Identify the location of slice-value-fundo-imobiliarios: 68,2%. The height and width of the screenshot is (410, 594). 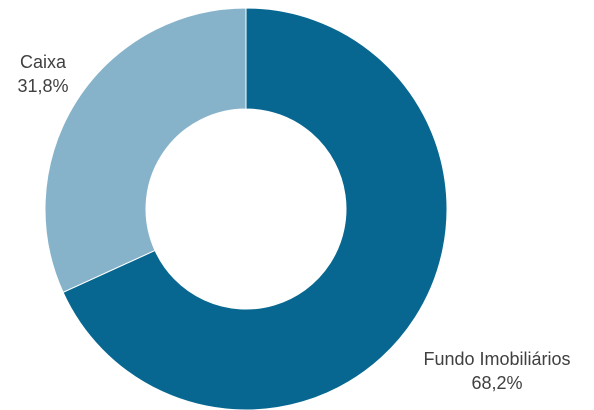
(496, 383).